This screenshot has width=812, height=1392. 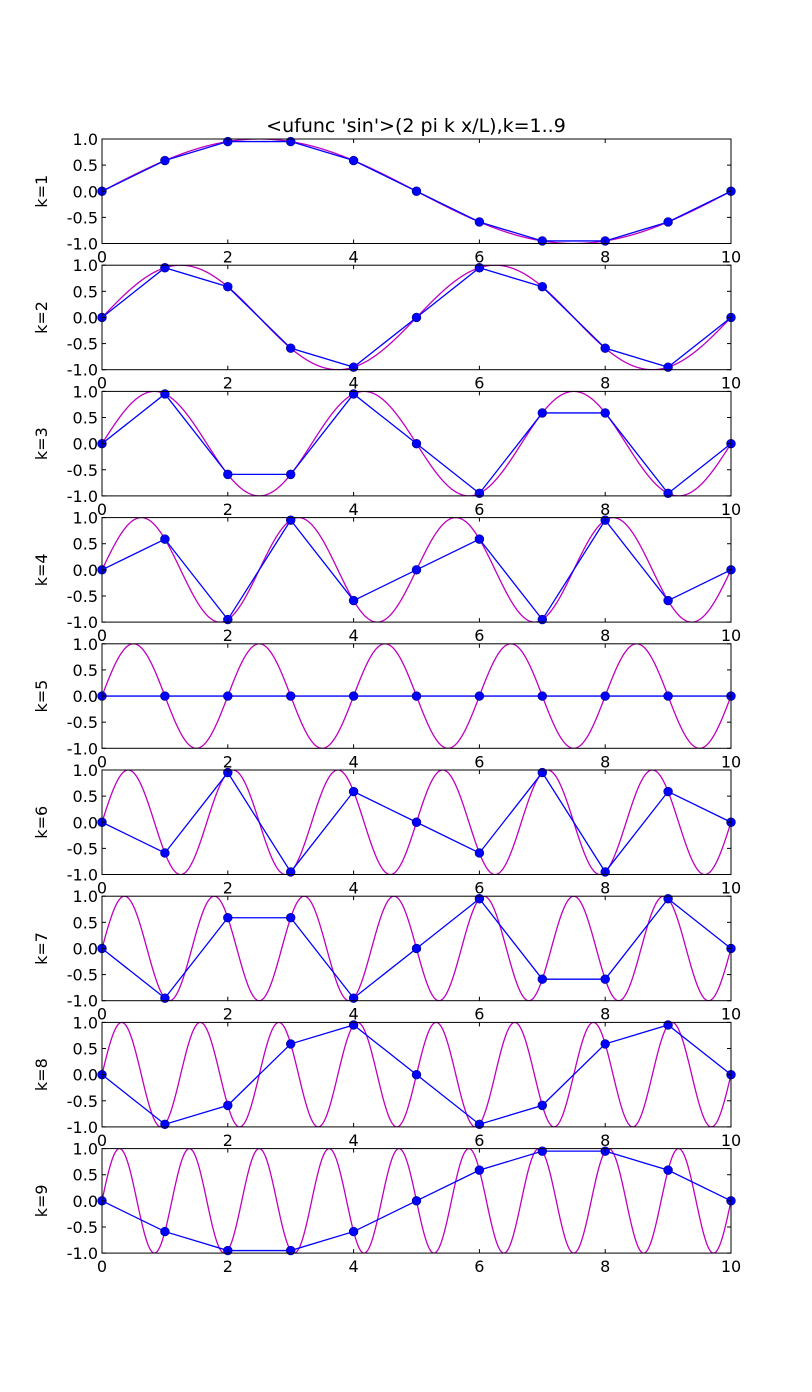 I want to click on y-axis-label-k4: k=4, so click(x=41, y=569).